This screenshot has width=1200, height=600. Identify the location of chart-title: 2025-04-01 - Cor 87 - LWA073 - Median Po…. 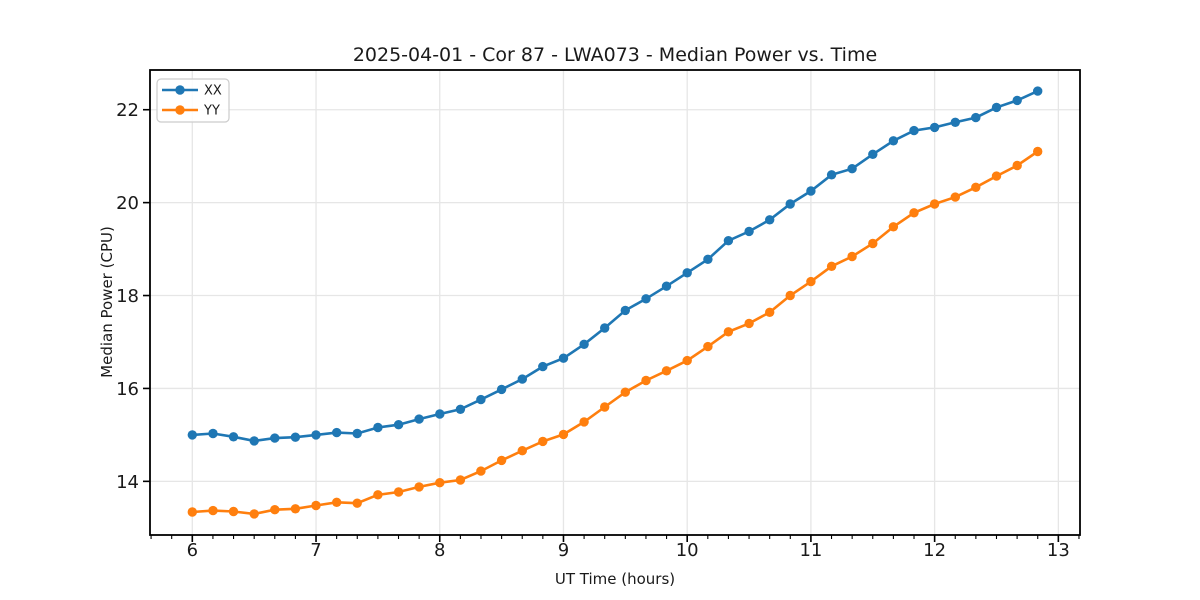
(615, 55).